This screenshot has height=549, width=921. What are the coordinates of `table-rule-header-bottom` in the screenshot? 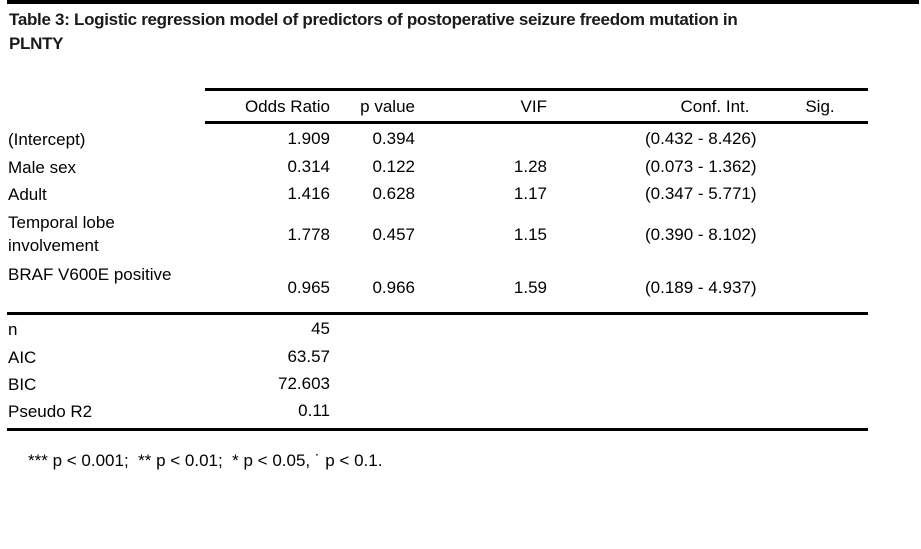 It's located at (536, 122).